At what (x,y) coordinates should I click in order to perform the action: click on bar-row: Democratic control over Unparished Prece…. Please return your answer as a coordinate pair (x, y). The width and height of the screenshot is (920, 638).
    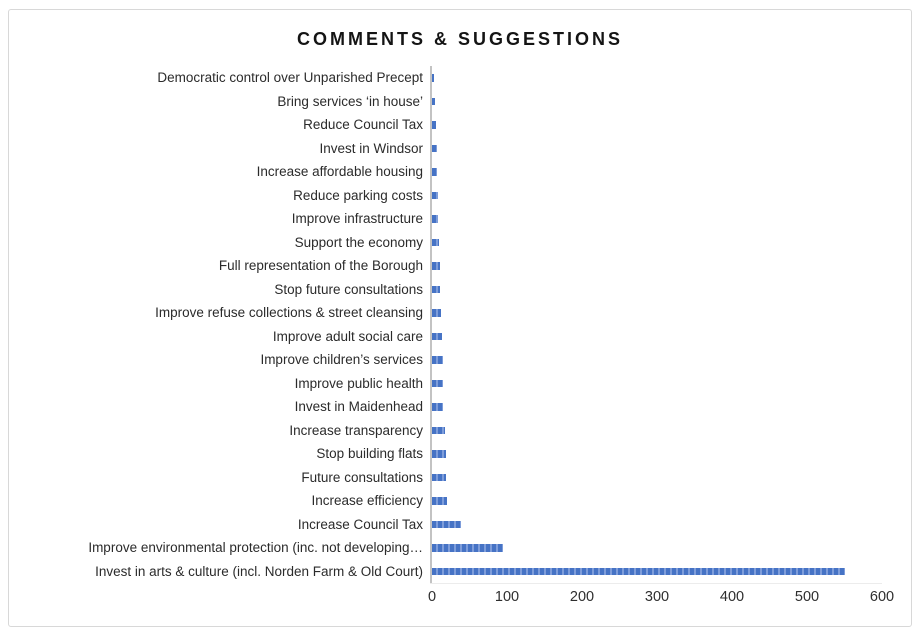
    Looking at the image, I should click on (460, 78).